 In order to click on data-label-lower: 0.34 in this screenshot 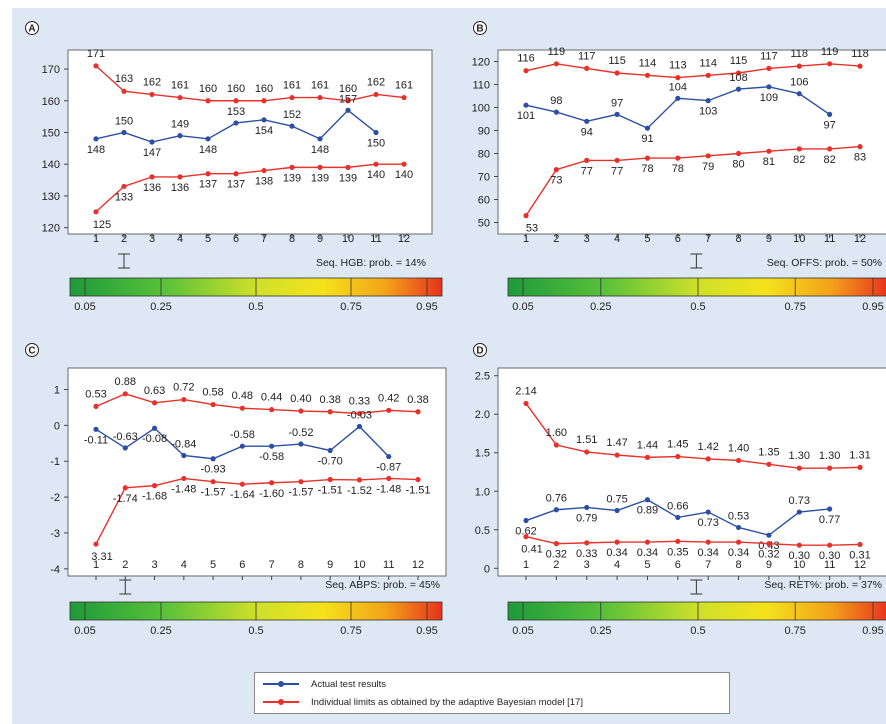, I will do `click(707, 553)`.